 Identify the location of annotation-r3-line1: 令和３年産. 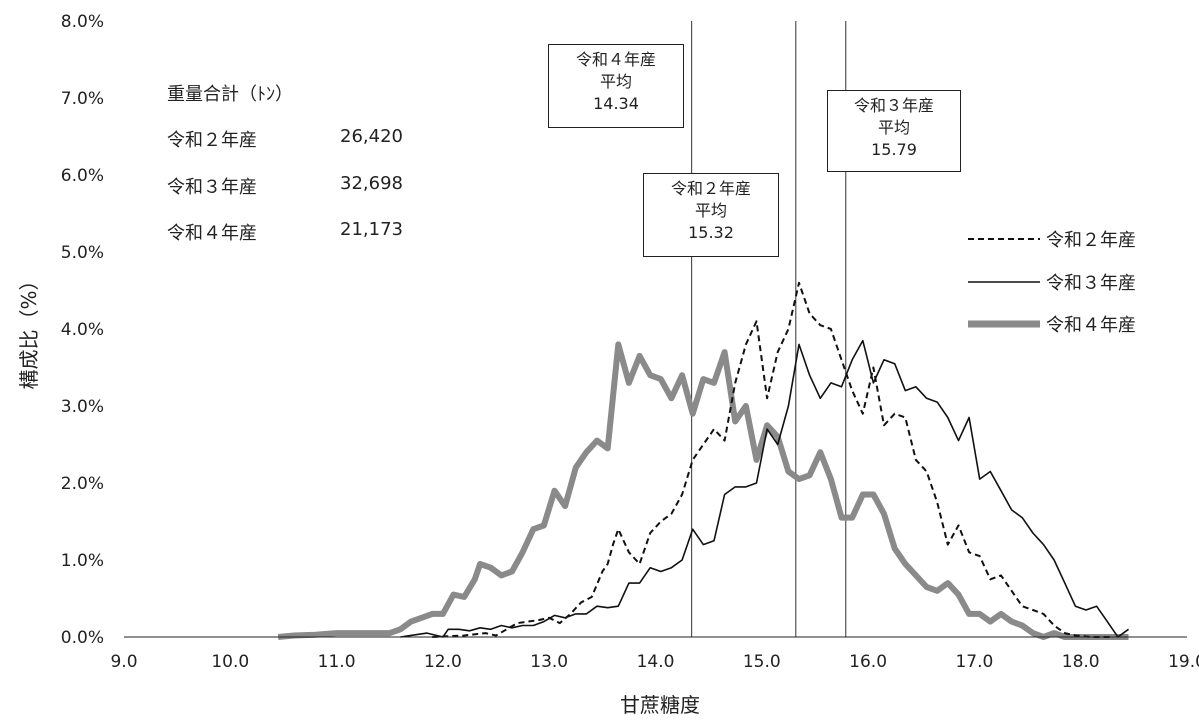
(893, 105).